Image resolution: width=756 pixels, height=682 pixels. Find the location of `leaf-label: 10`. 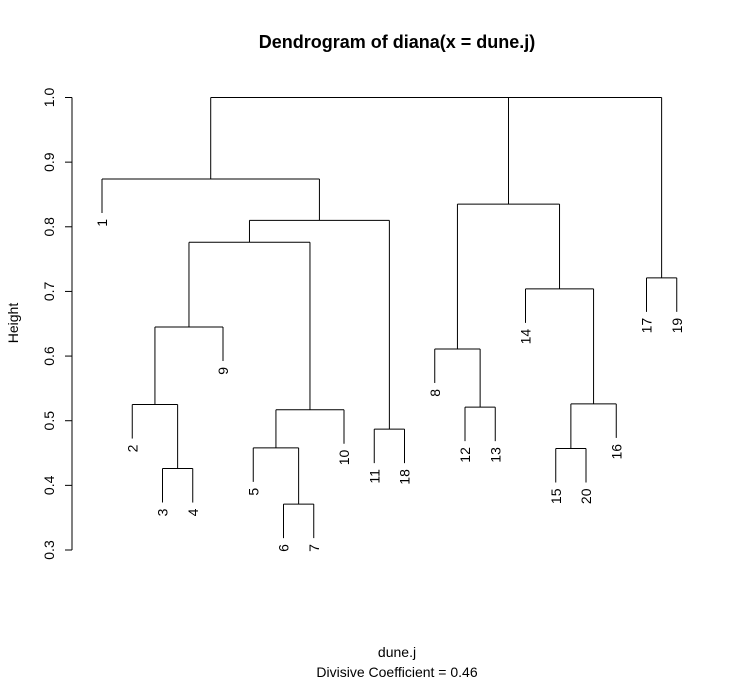

leaf-label: 10 is located at coordinates (344, 458).